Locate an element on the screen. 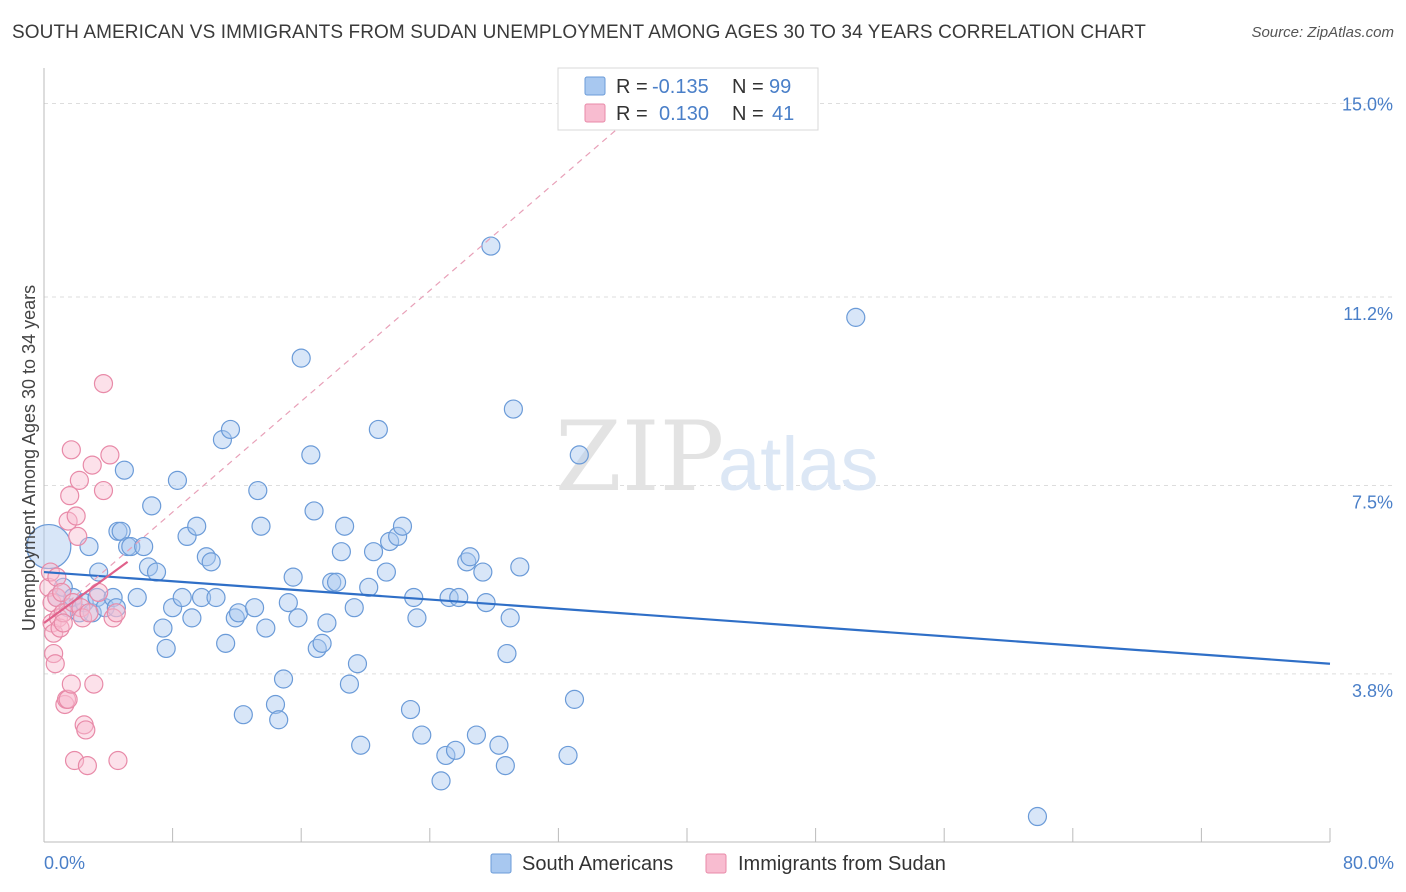  legend-r-value-1: 0.130 is located at coordinates (684, 114).